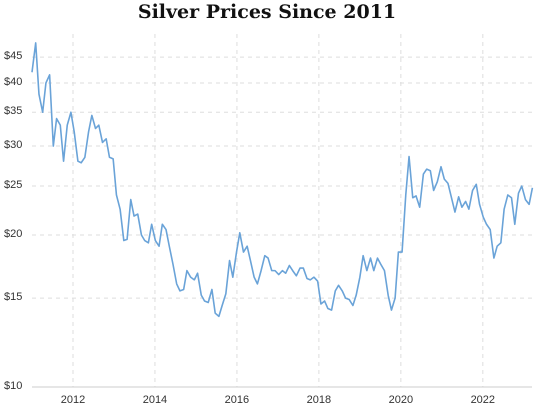  Describe the element at coordinates (237, 400) in the screenshot. I see `x-tick-label: 2016` at that location.